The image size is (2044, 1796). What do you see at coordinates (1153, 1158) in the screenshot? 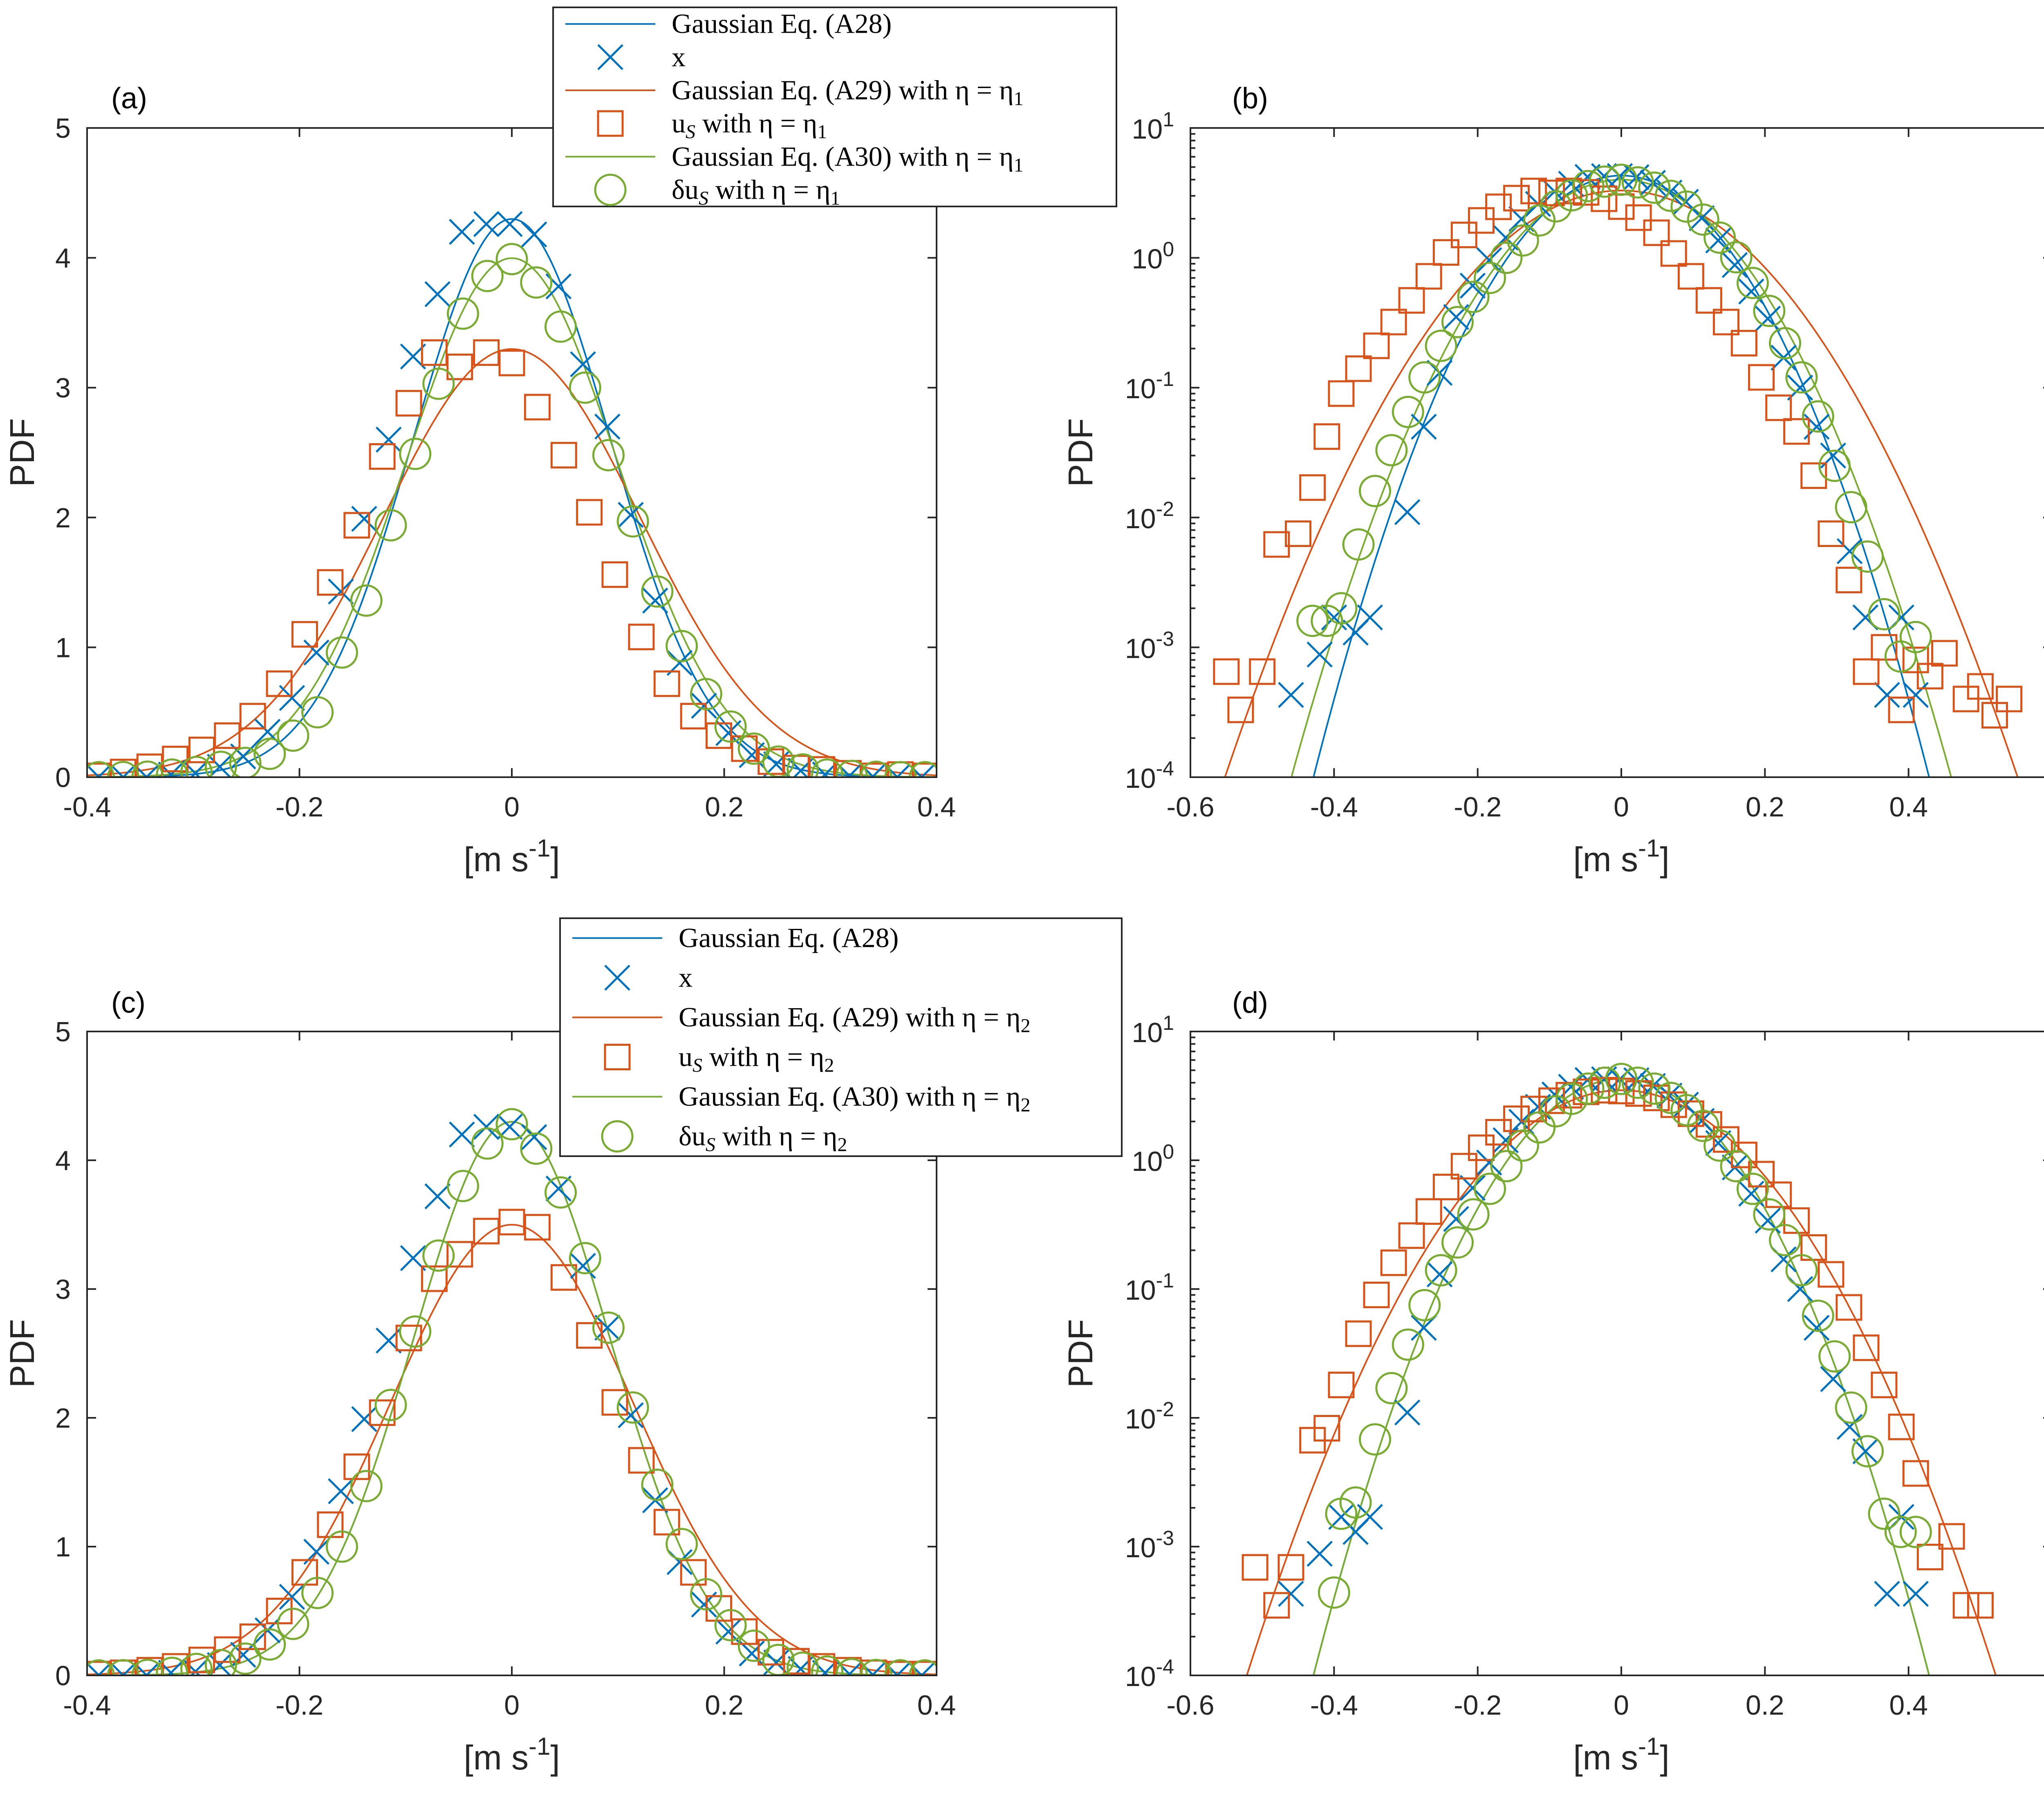
I see `y-tick-label: 10⁰` at bounding box center [1153, 1158].